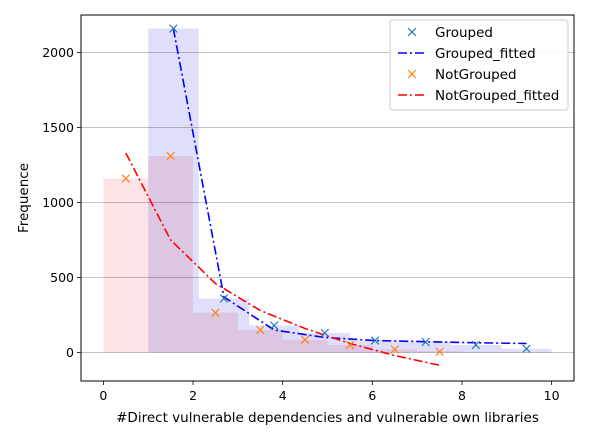  I want to click on legend-label: Grouped_fitted, so click(485, 54).